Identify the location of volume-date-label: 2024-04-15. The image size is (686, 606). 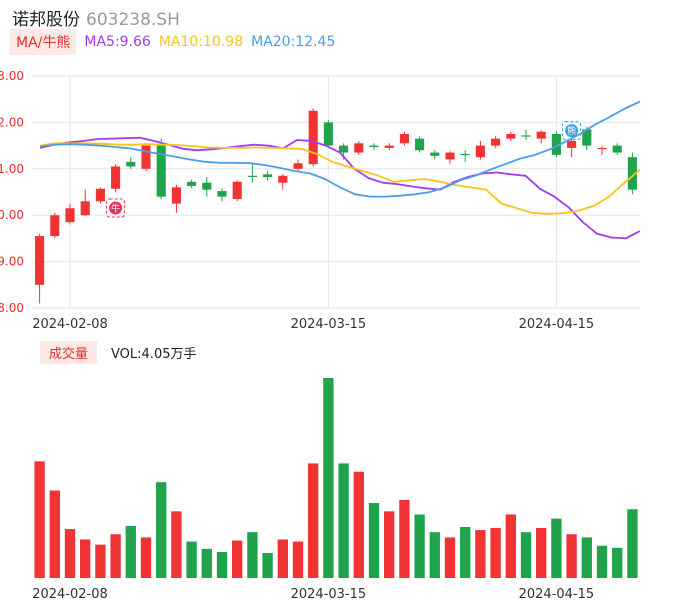
(557, 594).